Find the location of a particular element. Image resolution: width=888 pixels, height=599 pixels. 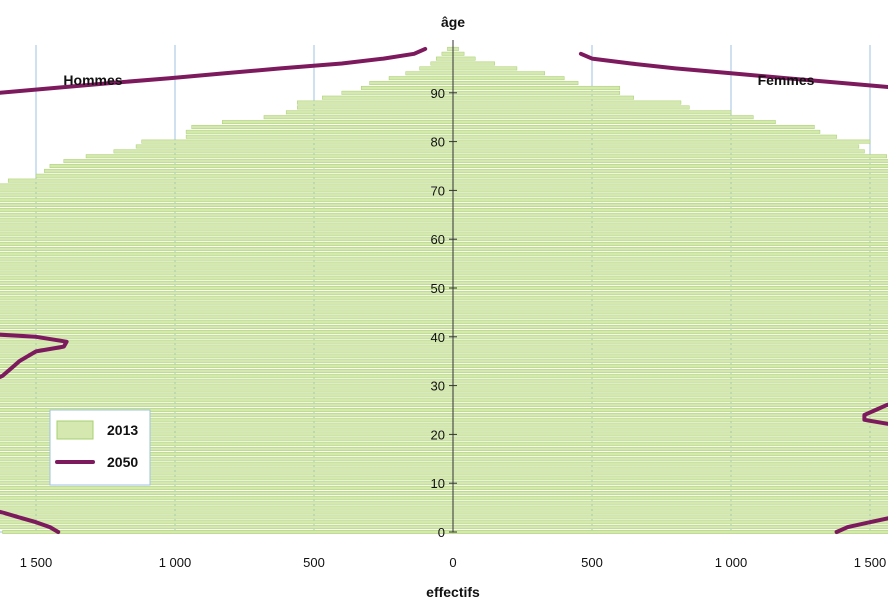

age-tick-50: 50 is located at coordinates (438, 288).